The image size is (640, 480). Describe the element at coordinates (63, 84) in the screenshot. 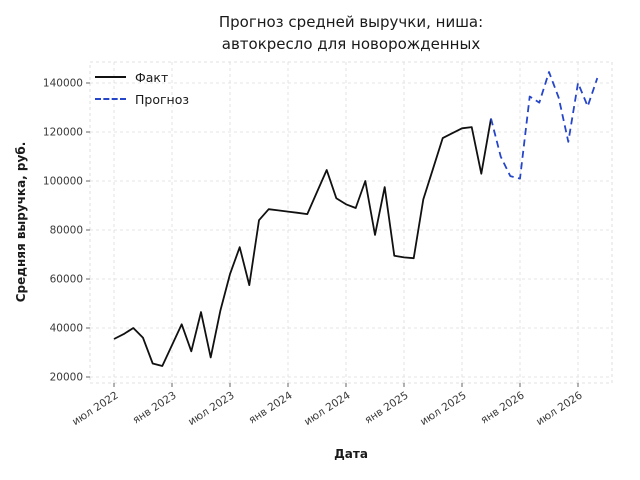

I see `y-tick-label: 140000` at that location.